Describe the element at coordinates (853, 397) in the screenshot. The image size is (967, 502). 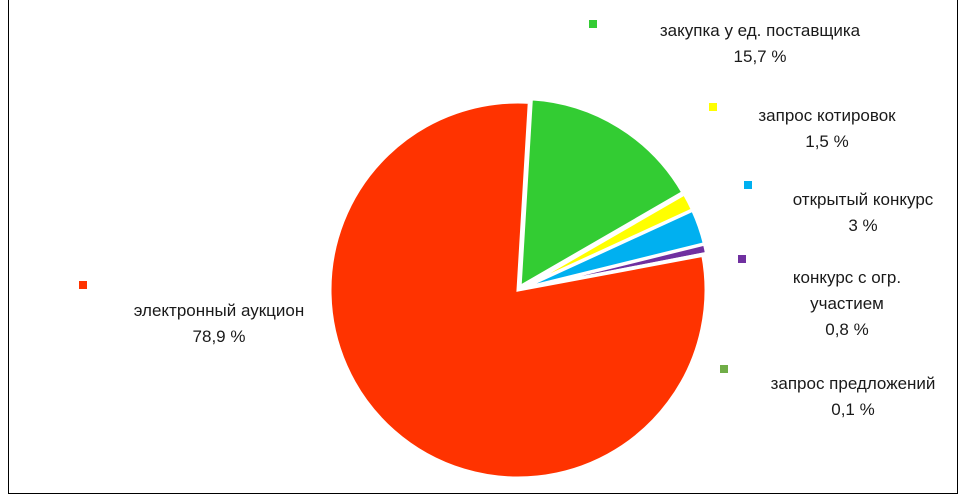
I see `data-label-proposals: запрос предложений 0,1 %` at that location.